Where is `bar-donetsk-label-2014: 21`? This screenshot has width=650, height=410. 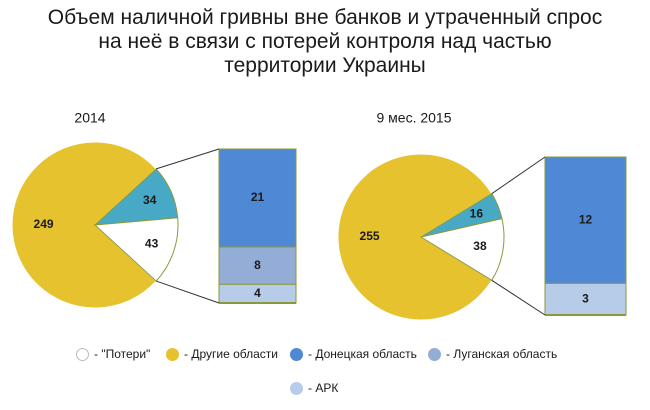 bar-donetsk-label-2014: 21 is located at coordinates (258, 197).